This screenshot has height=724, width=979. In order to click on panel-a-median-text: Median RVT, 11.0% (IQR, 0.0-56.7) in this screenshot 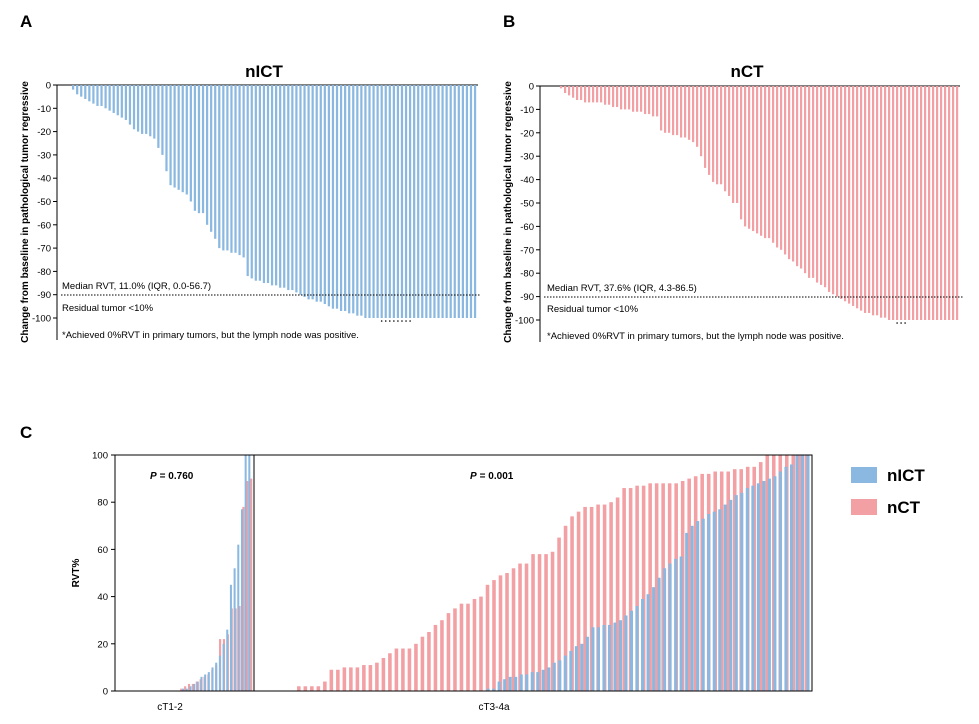, I will do `click(136, 286)`.